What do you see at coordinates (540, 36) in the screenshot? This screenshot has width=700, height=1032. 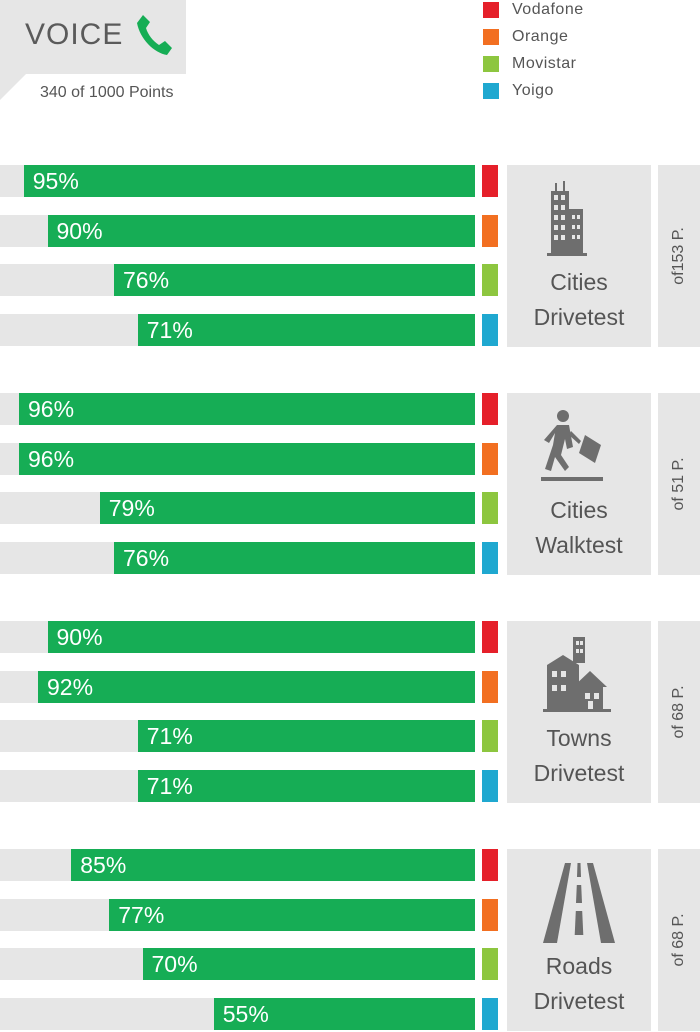 I see `legend-label: Orange` at bounding box center [540, 36].